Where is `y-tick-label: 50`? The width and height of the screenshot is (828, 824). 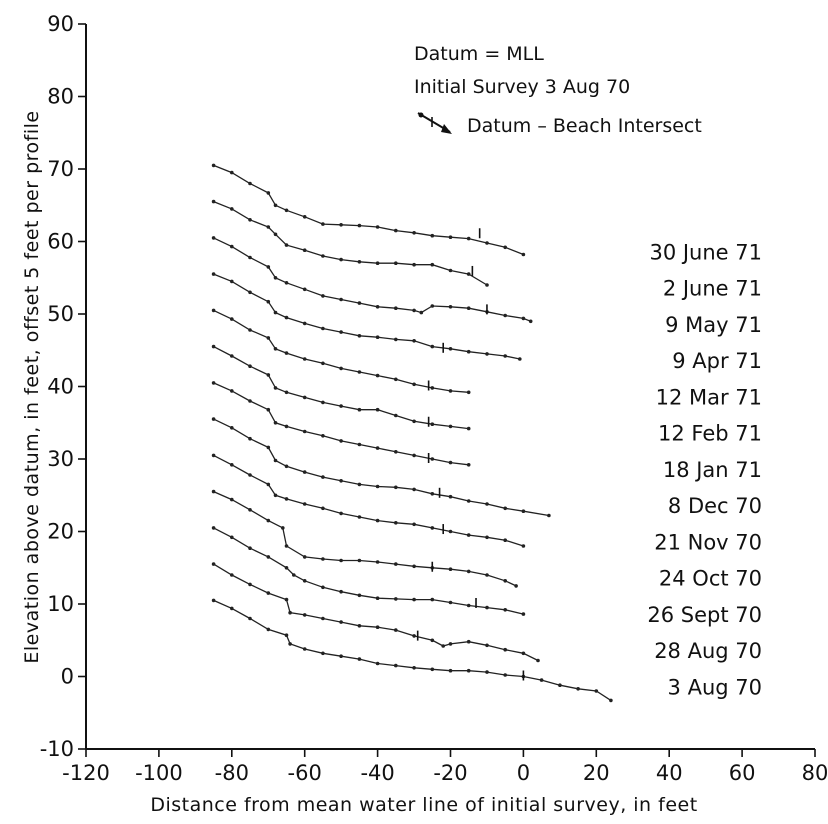
y-tick-label: 50 is located at coordinates (60, 314).